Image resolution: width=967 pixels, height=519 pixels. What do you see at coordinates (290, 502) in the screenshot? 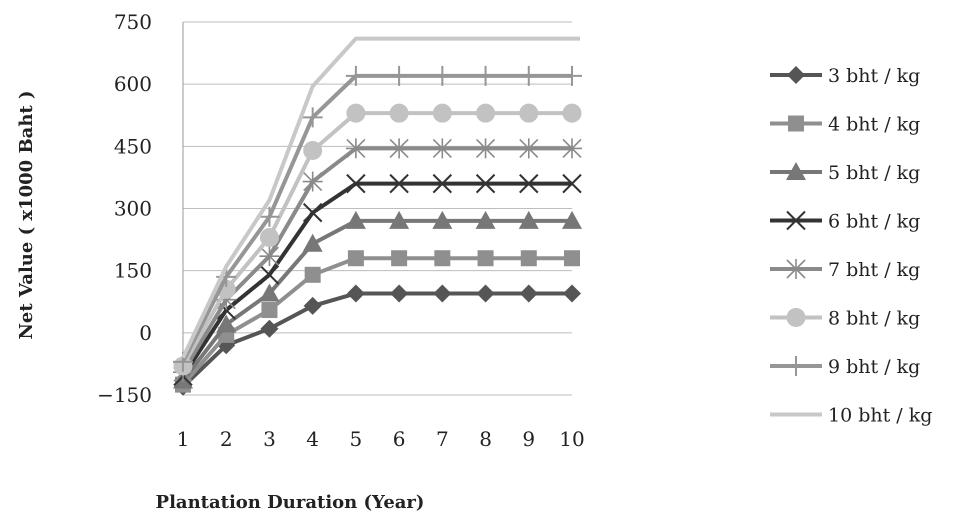
I see `x-axis-title: Plantation Duration (Year)` at bounding box center [290, 502].